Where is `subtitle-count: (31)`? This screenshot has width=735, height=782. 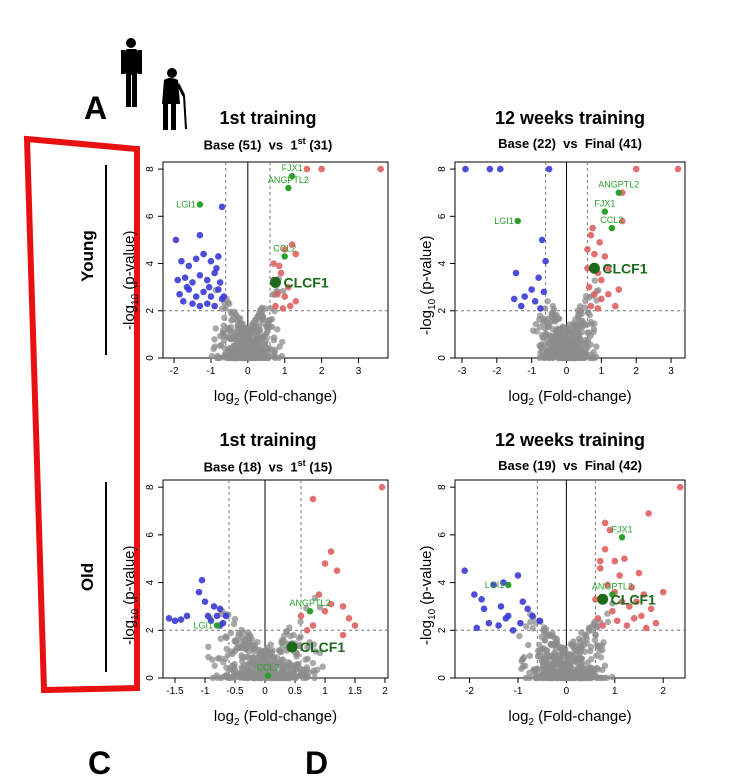
subtitle-count: (31) is located at coordinates (319, 145).